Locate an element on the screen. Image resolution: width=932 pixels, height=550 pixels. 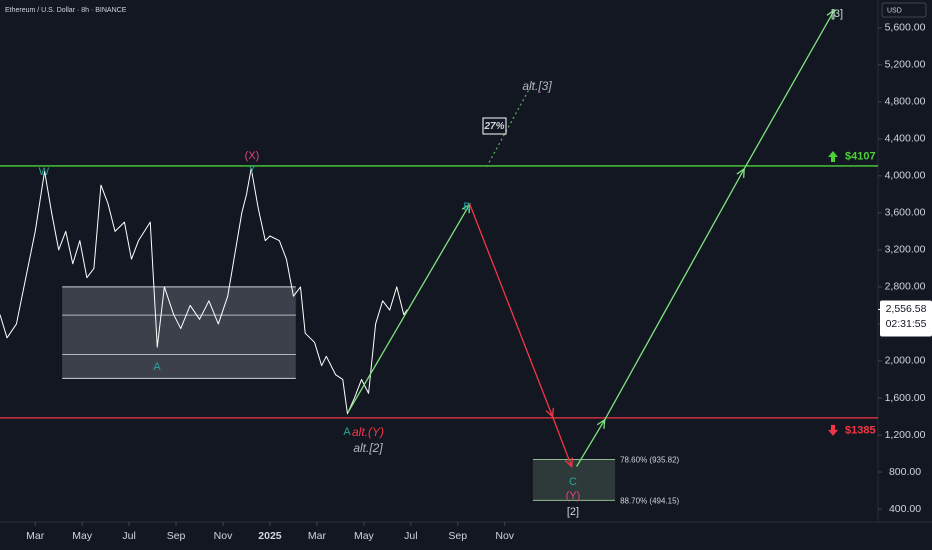
y-tick-label: 2,000.00 is located at coordinates (905, 361).